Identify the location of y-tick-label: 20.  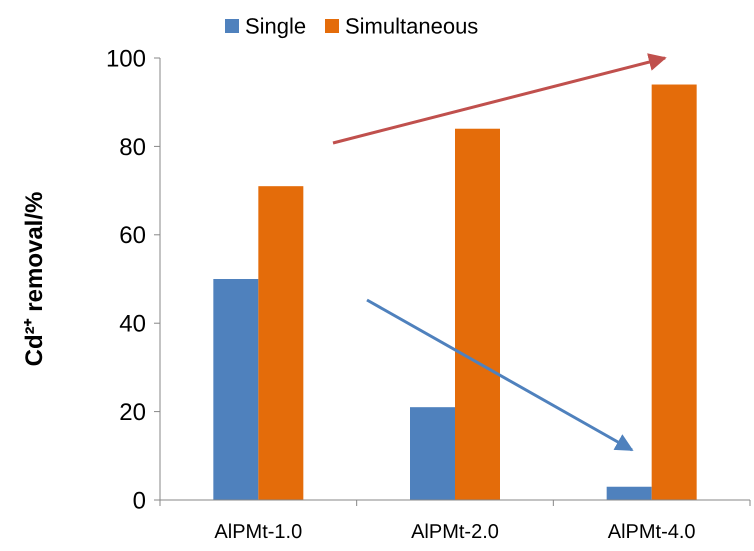
(132, 412).